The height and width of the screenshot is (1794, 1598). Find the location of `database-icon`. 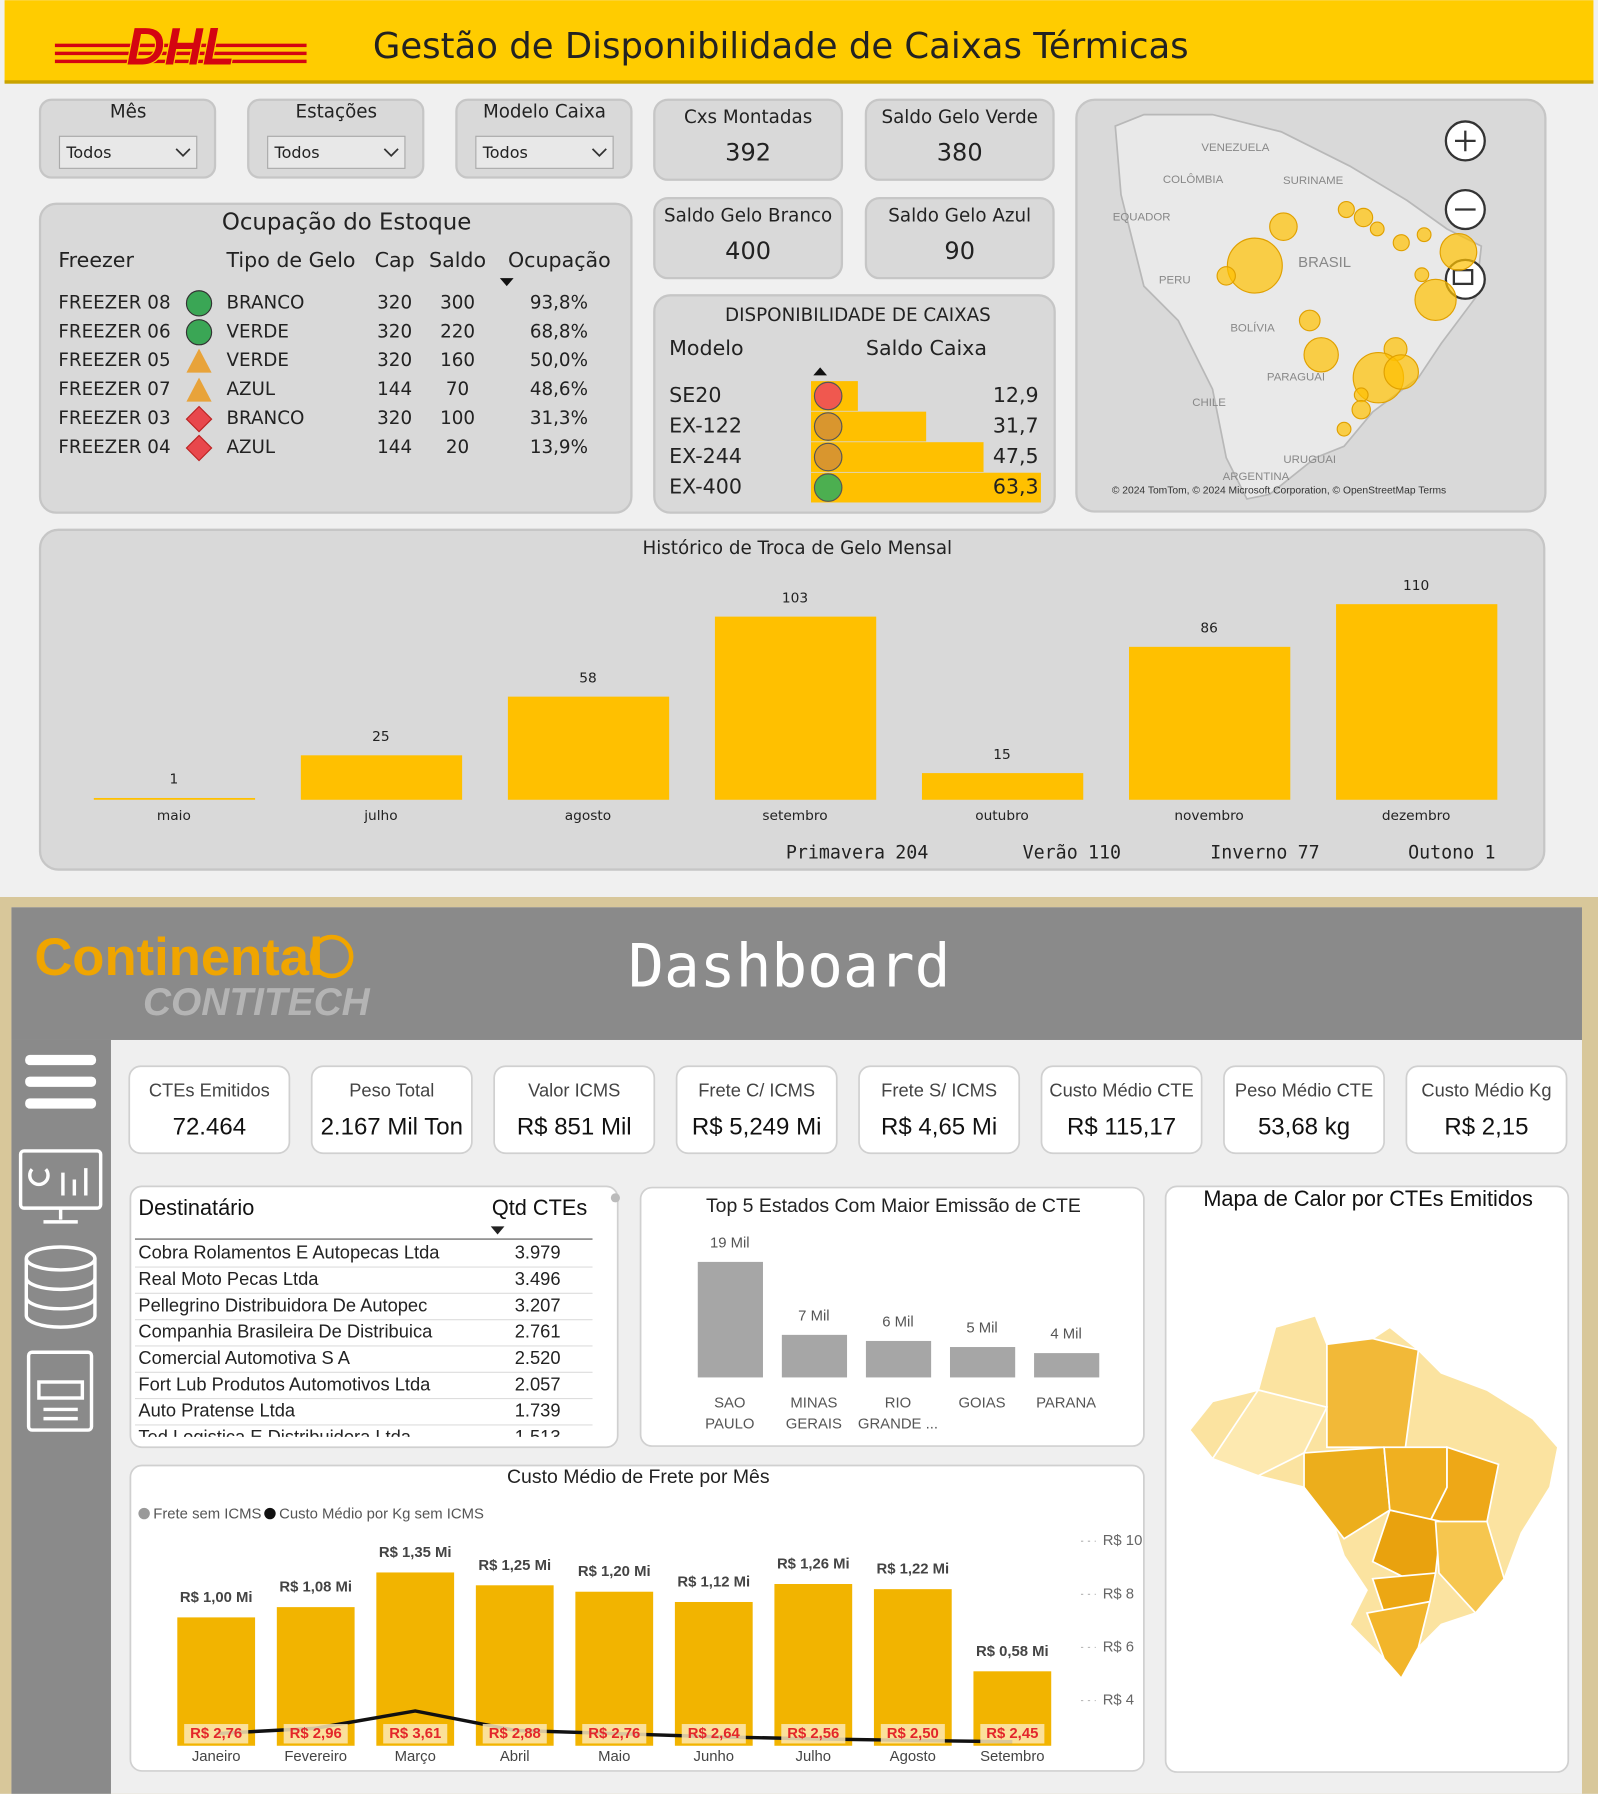

database-icon is located at coordinates (60, 1287).